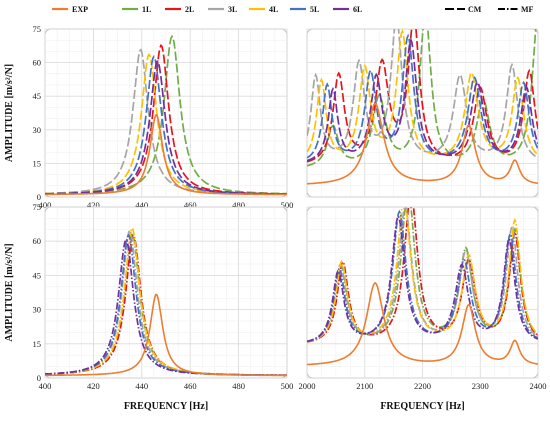 Image resolution: width=550 pixels, height=421 pixels. Describe the element at coordinates (293, 9) in the screenshot. I see `legend: EXP 1L 2L 3L 4L 5L 6L CM MF` at that location.